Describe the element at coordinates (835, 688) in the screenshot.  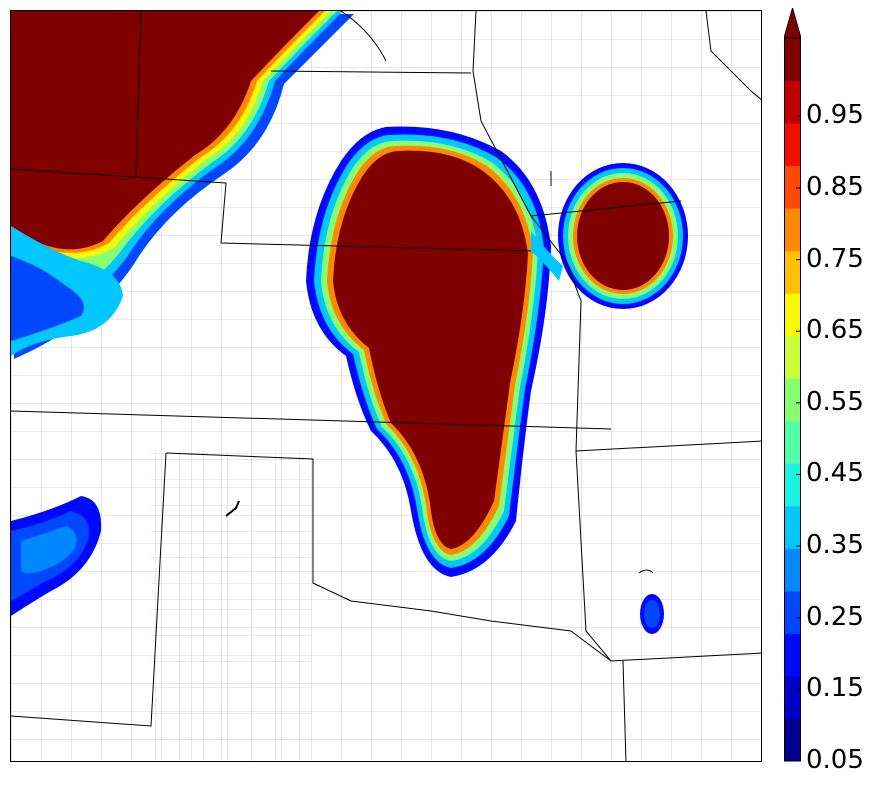
I see `colorbar-tick-label: 0.15` at that location.